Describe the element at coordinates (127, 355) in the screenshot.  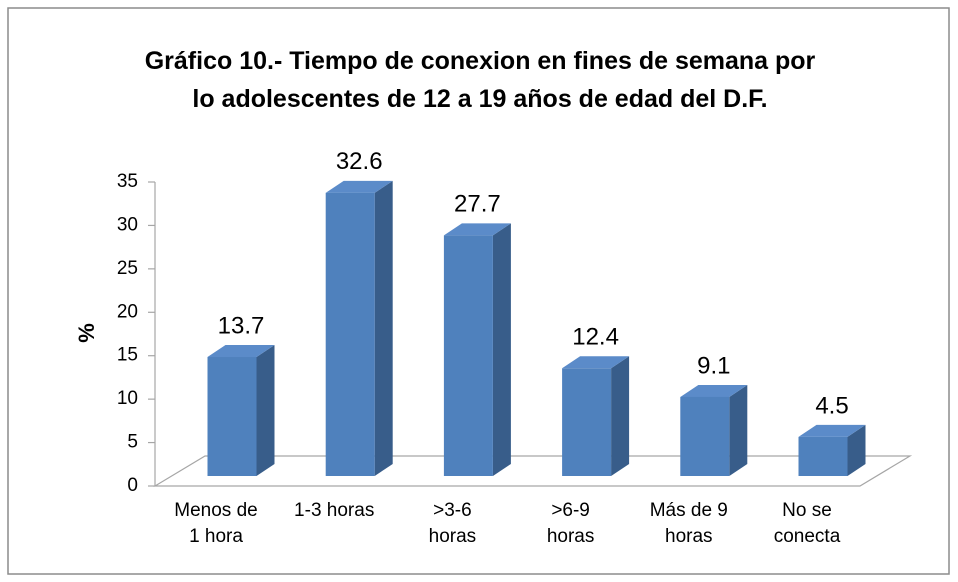
I see `y-tick-label: 15` at that location.